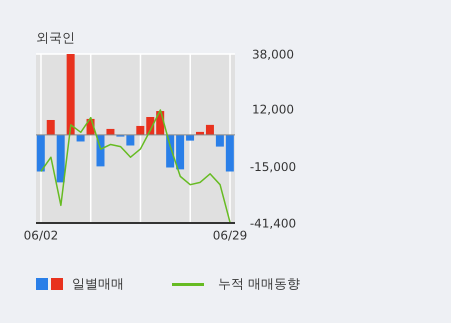 Image resolution: width=451 pixels, height=323 pixels. What do you see at coordinates (273, 167) in the screenshot?
I see `y-tick-label: -15,000` at bounding box center [273, 167].